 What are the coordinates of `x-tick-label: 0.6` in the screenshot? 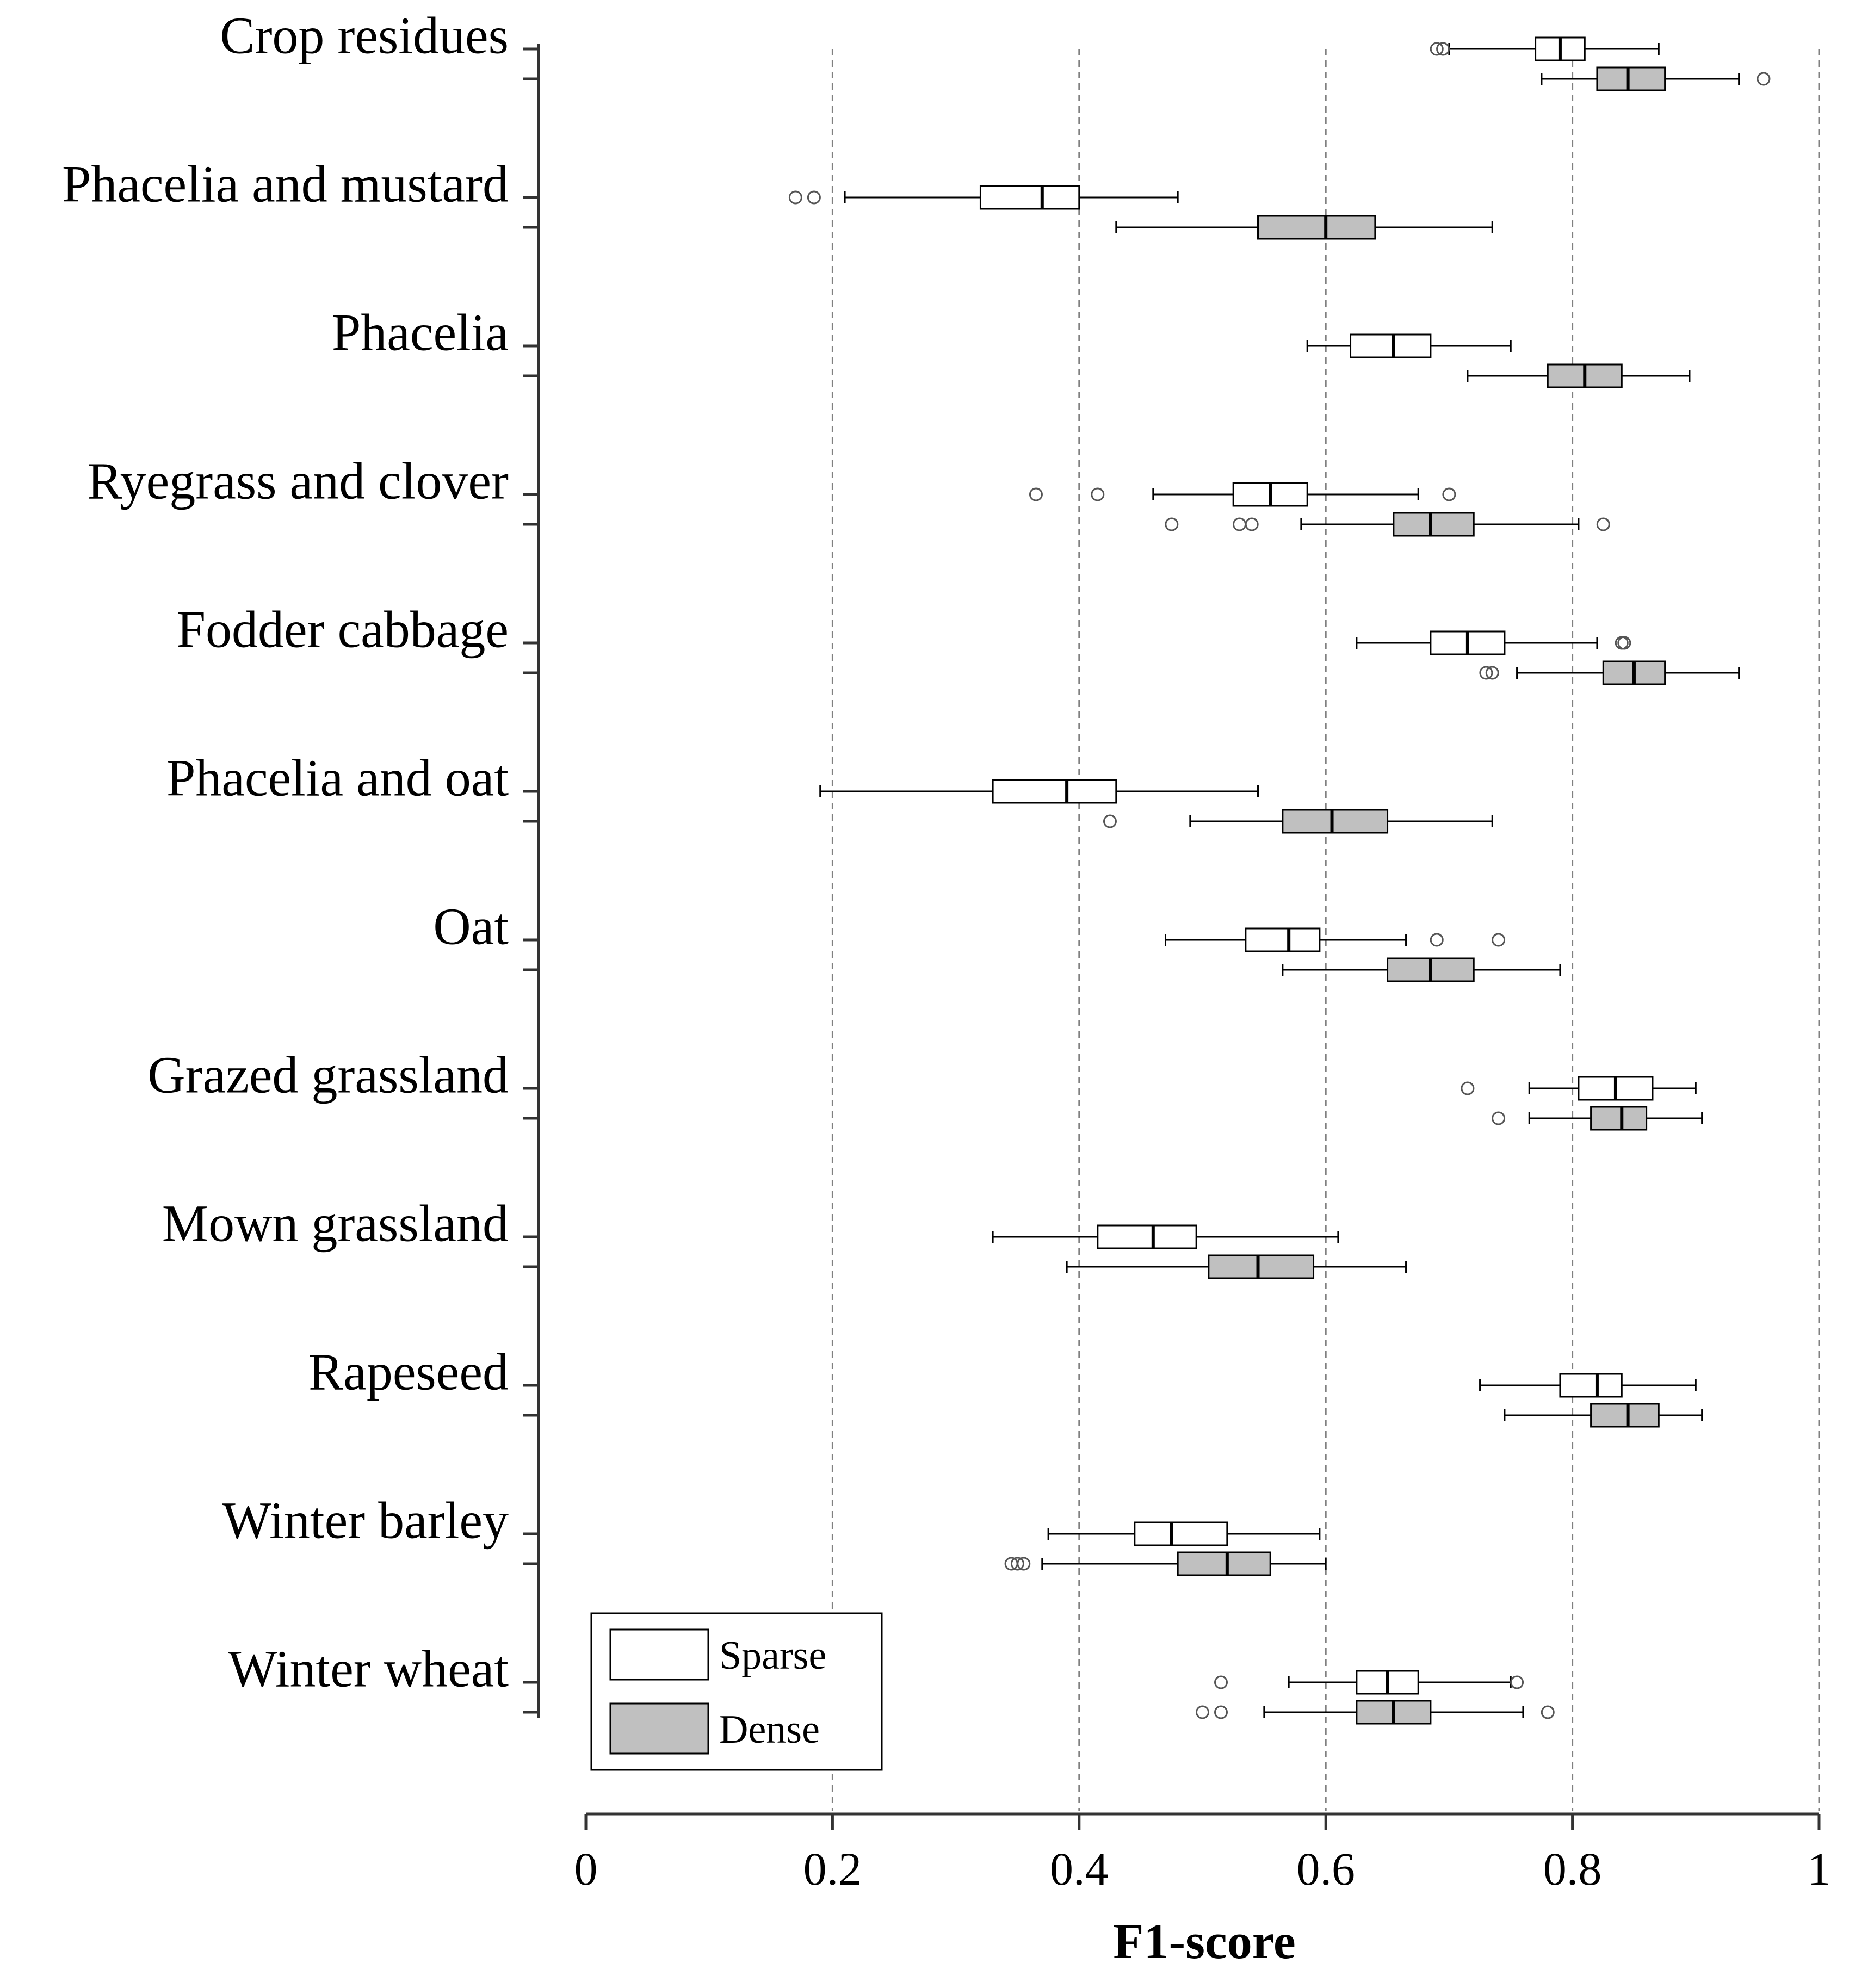 It's located at (1325, 1869).